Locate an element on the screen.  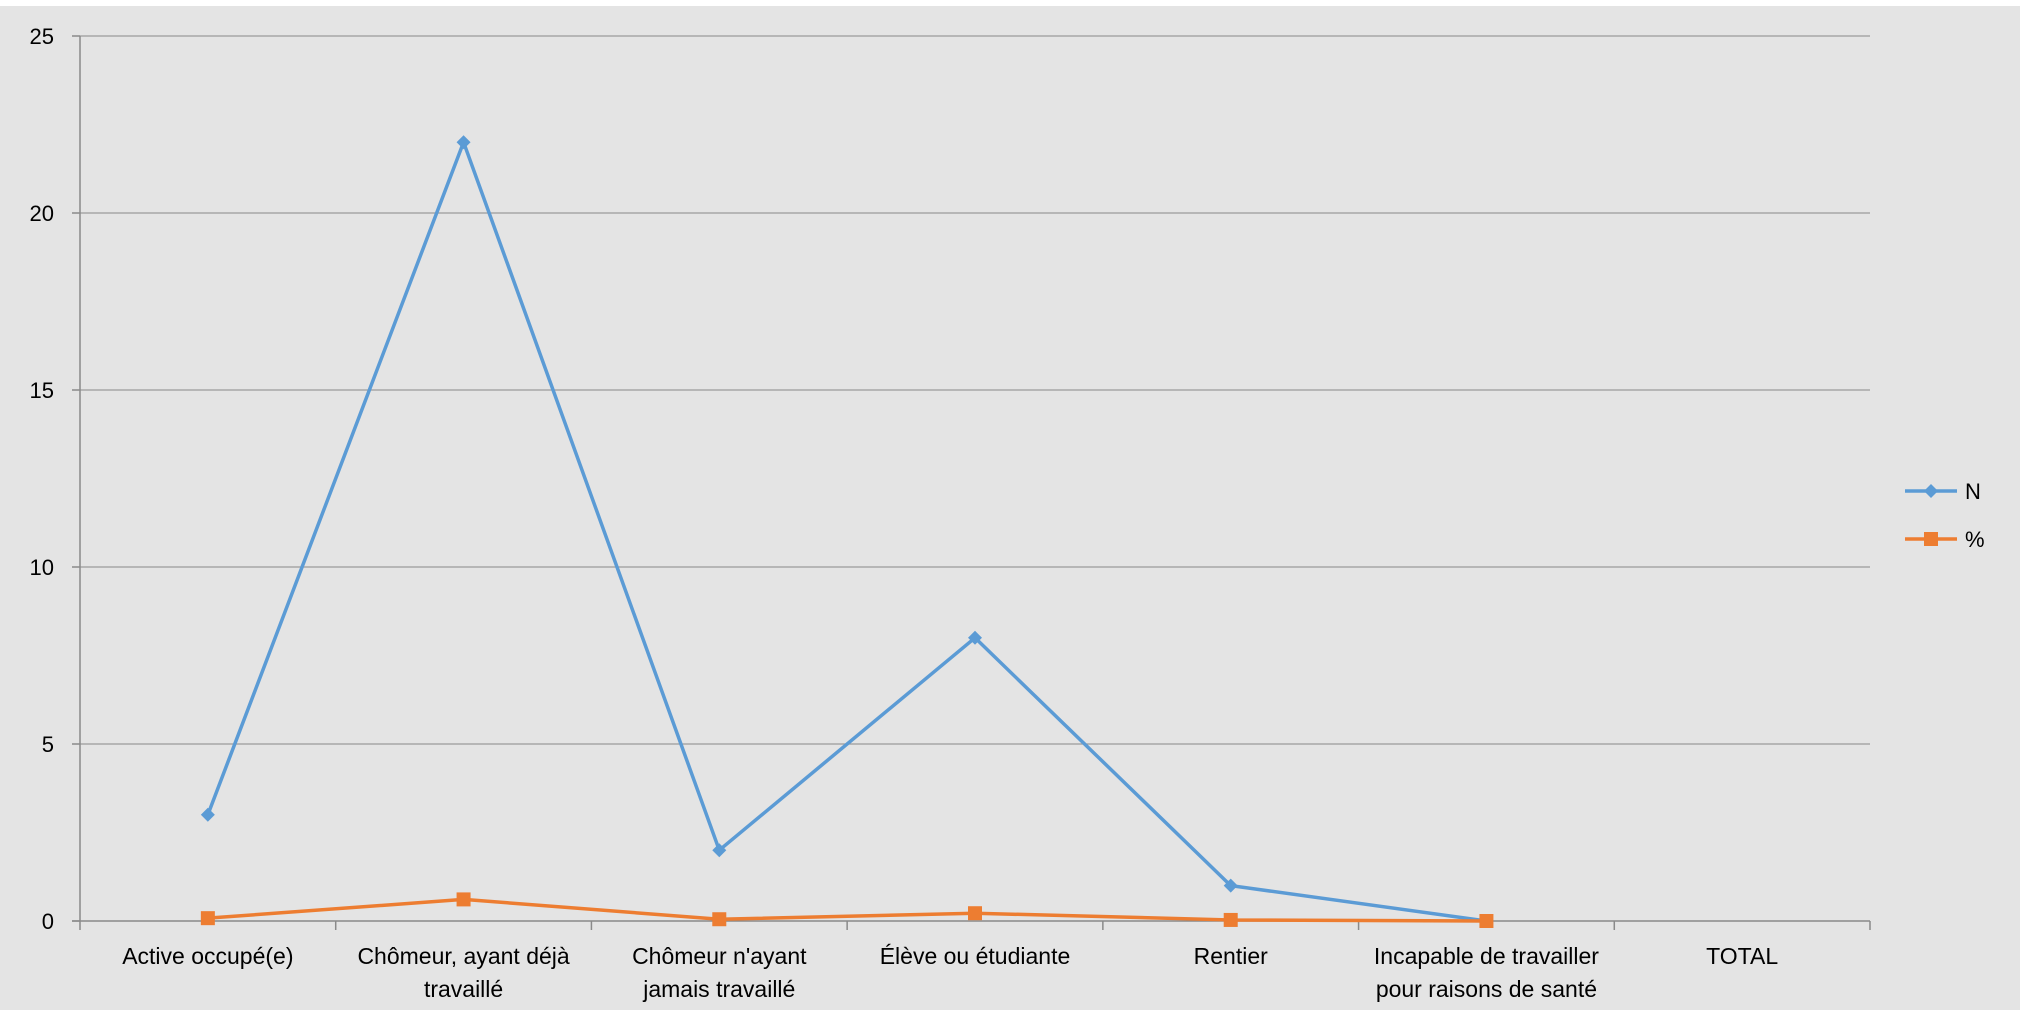
y-tick-label: 10 is located at coordinates (42, 567).